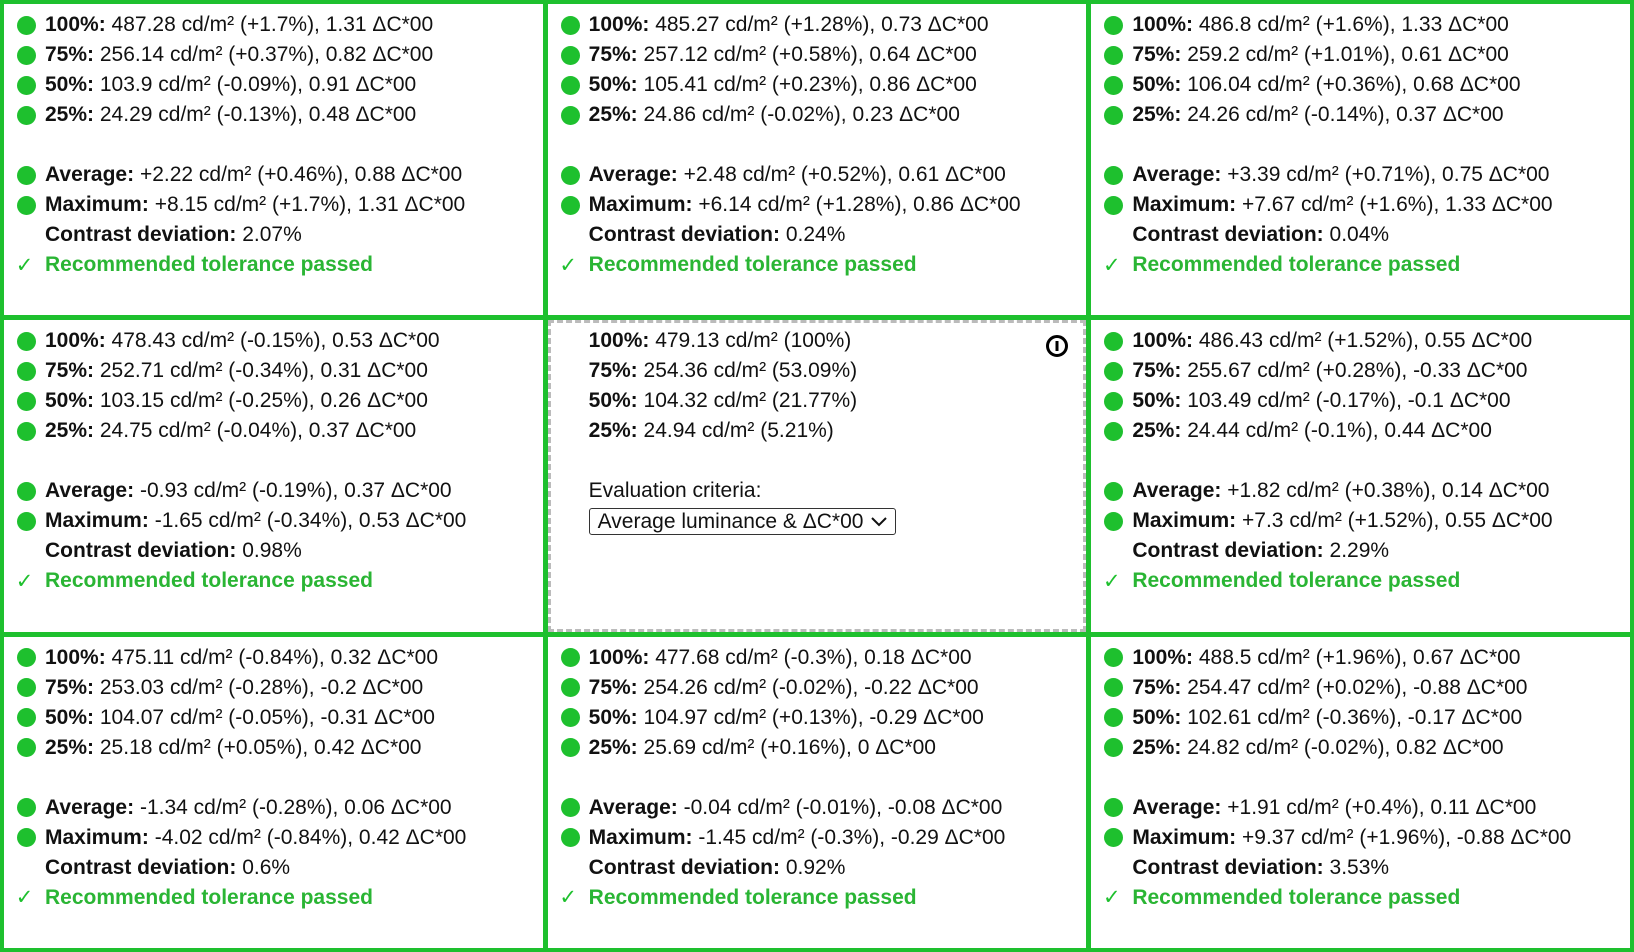  I want to click on row-value: 25.18 cd/m² (+0.05%), 0.42 ΔC*00, so click(260, 747).